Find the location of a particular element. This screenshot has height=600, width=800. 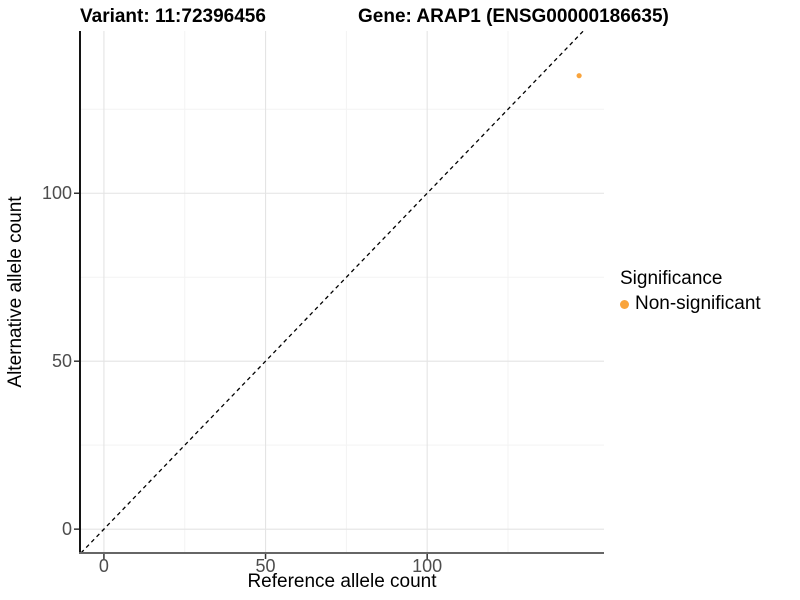

plot-title-gene: Gene: ARAP1 (ENSG00000186635) is located at coordinates (513, 16).